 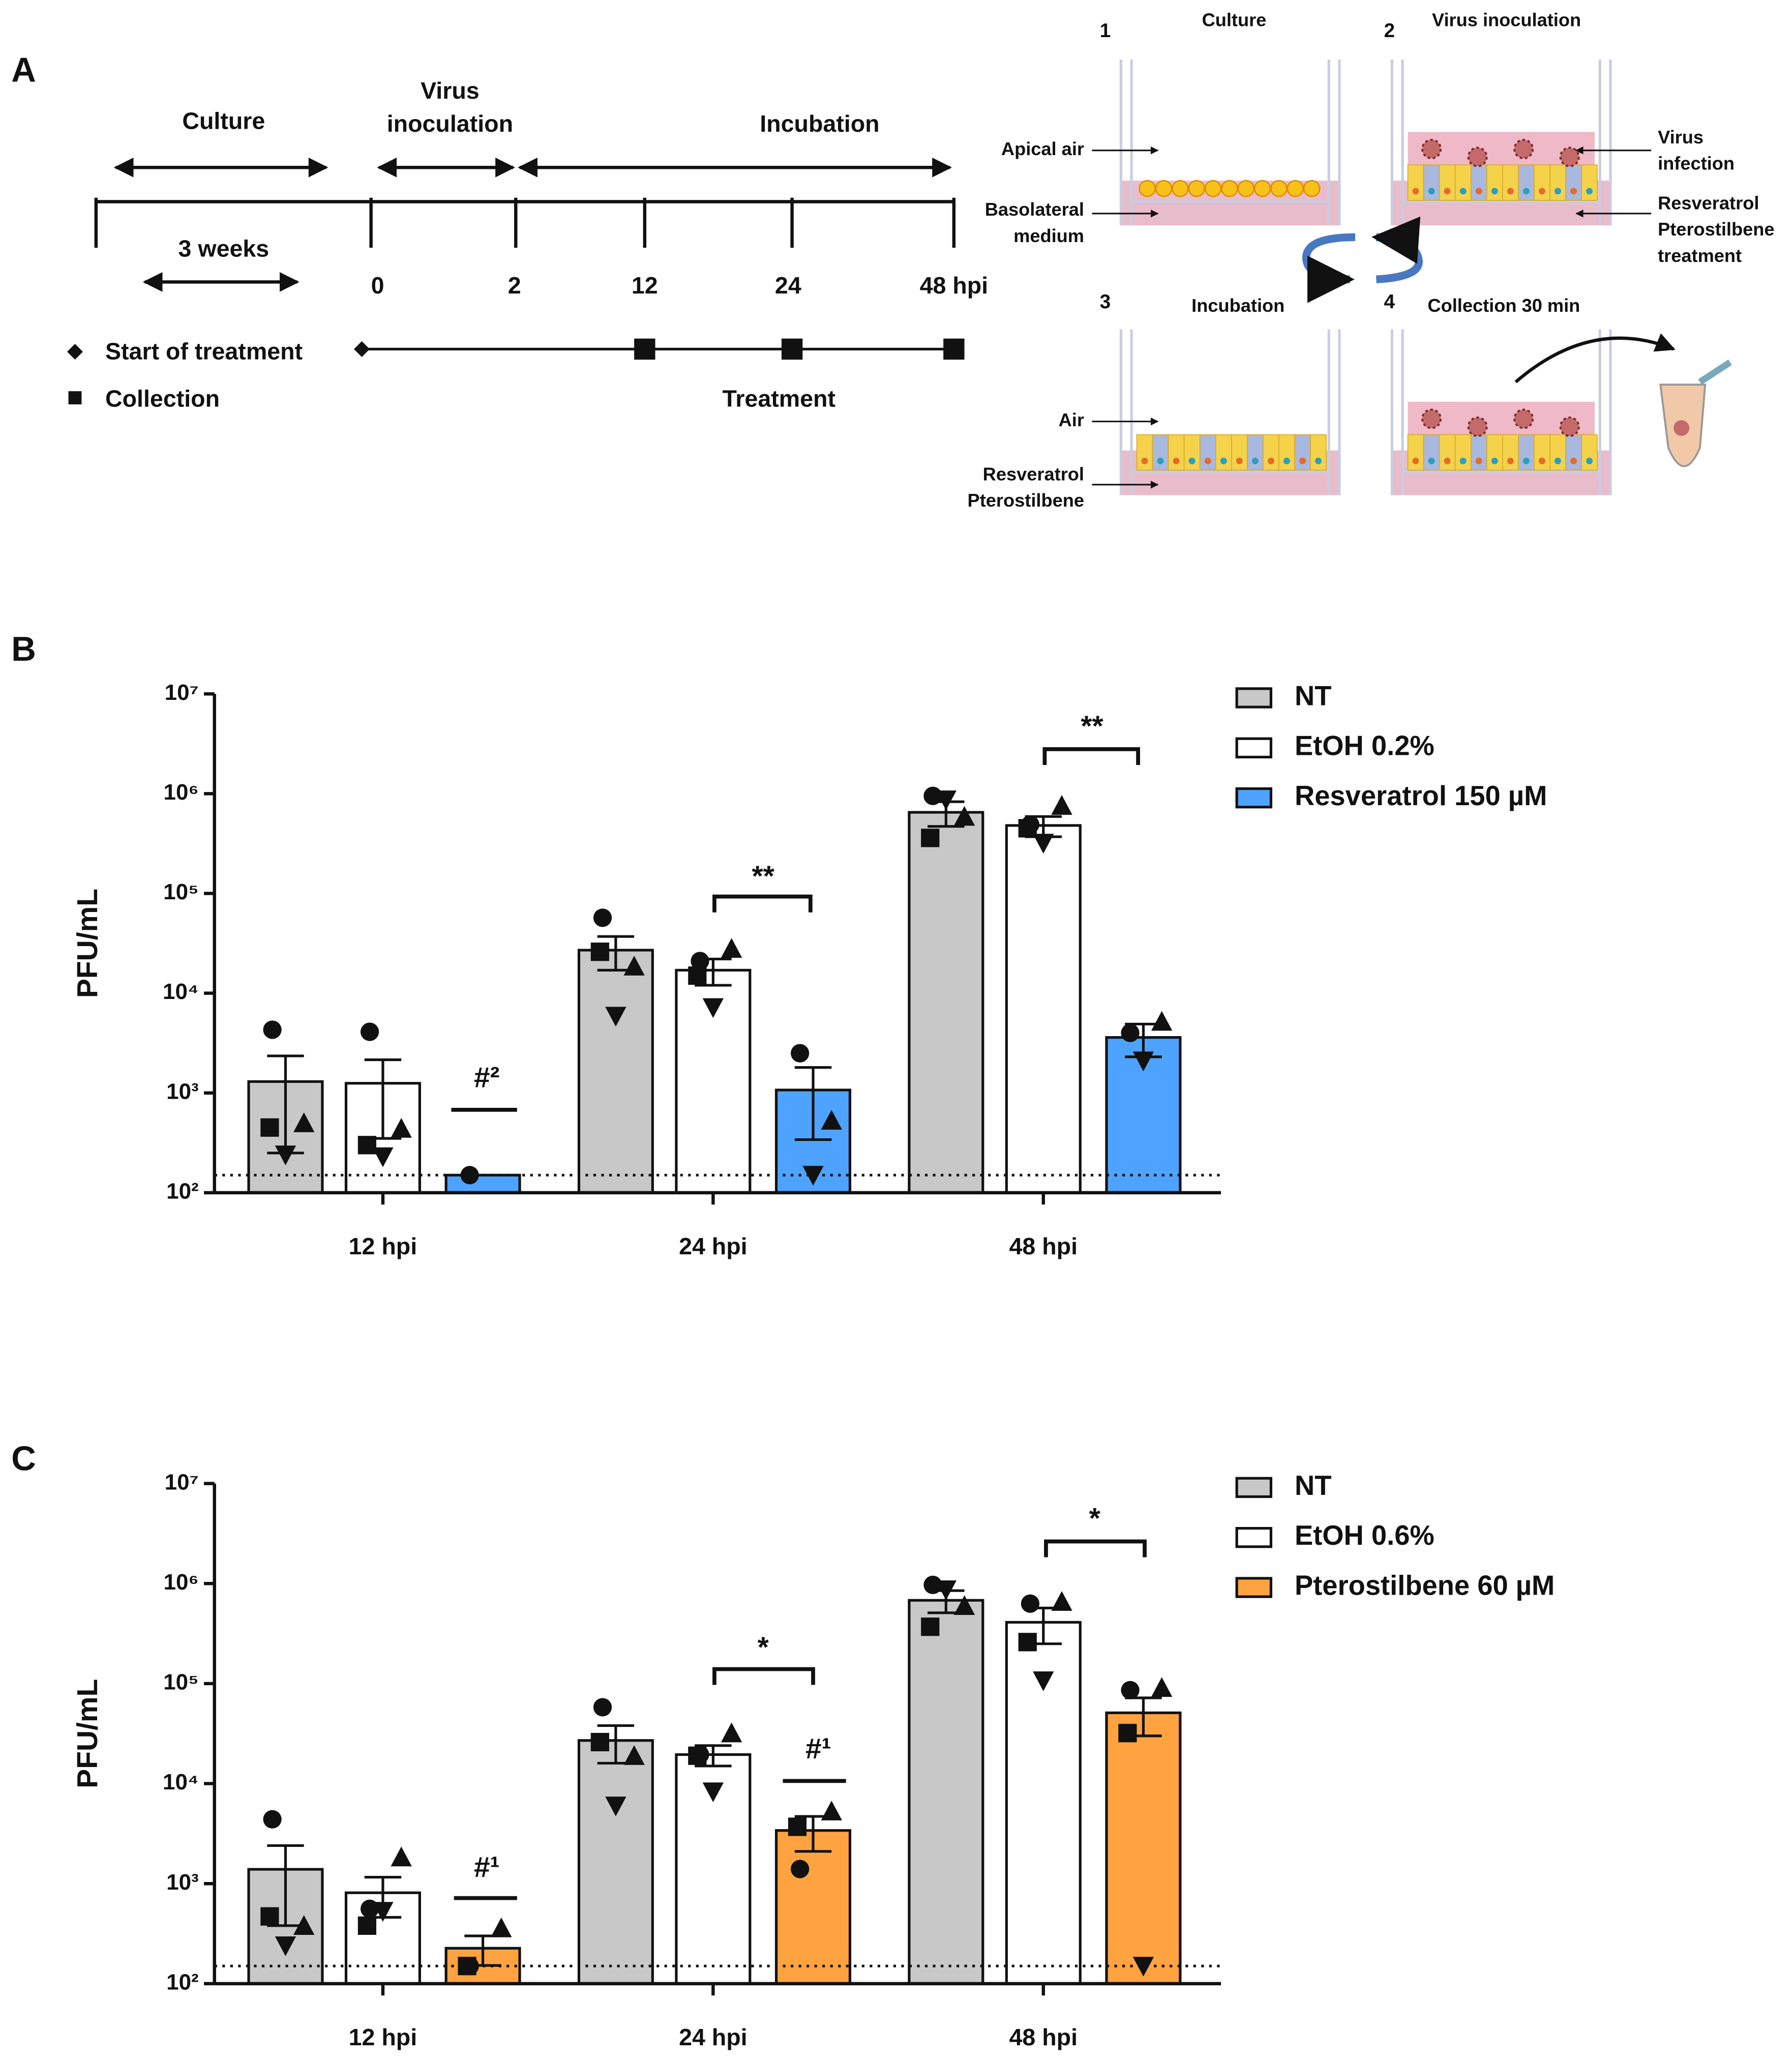 What do you see at coordinates (204, 351) in the screenshot?
I see `legend-label: Start of treatment` at bounding box center [204, 351].